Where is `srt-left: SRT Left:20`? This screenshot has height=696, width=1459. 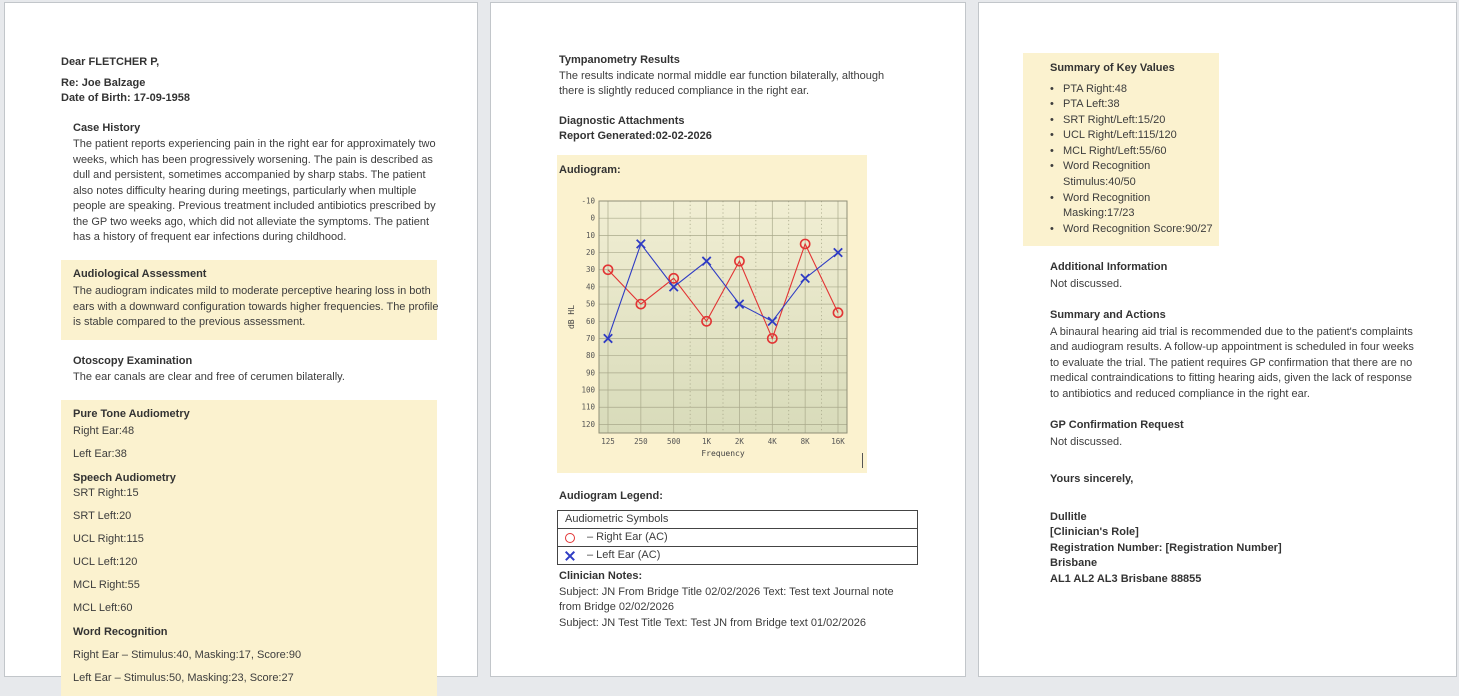 srt-left: SRT Left:20 is located at coordinates (102, 516).